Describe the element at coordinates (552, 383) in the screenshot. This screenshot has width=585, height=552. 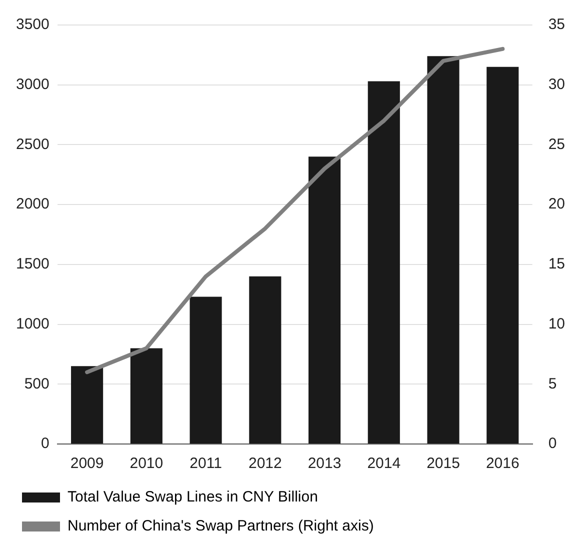
I see `y2-tick-label: 5` at that location.